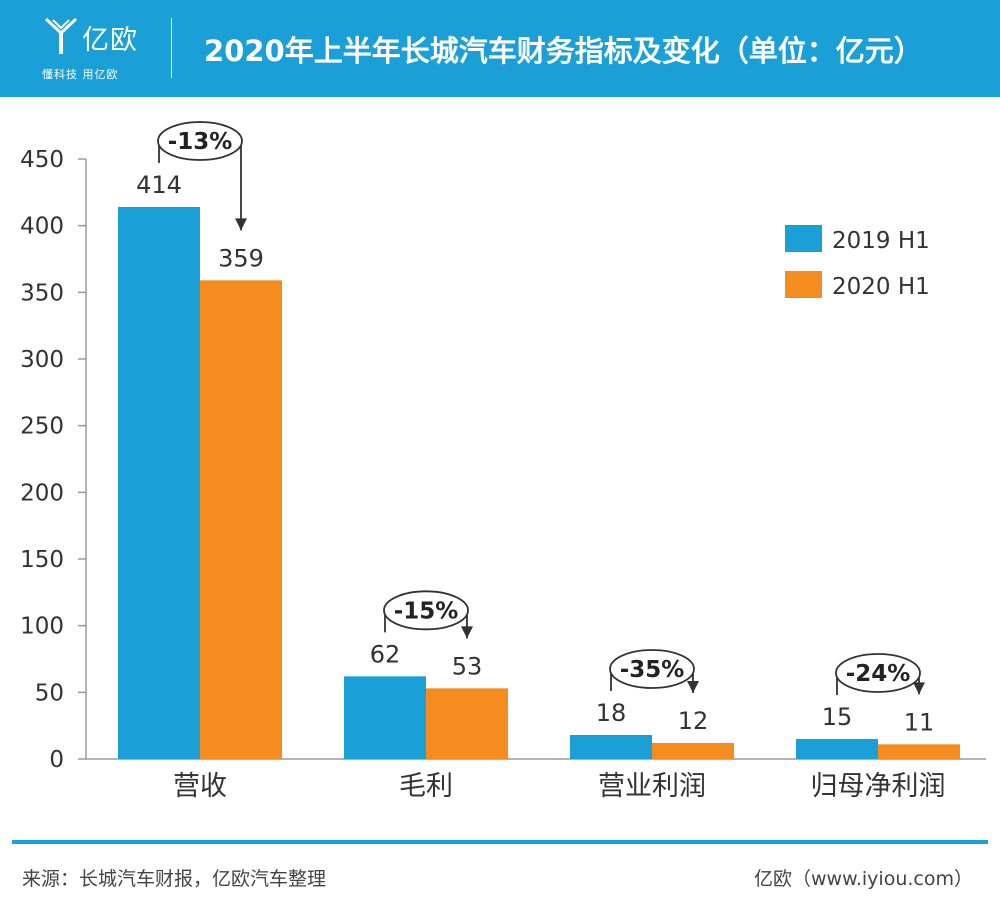  Describe the element at coordinates (42, 360) in the screenshot. I see `y-tick-label: 300` at that location.